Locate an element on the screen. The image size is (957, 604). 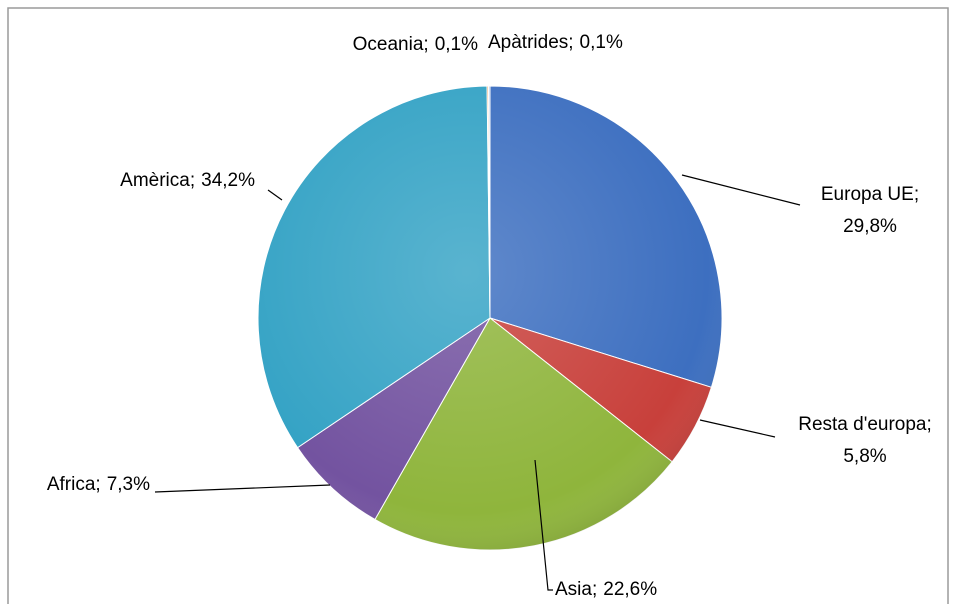
data-label-category: Amèrica; is located at coordinates (157, 180).